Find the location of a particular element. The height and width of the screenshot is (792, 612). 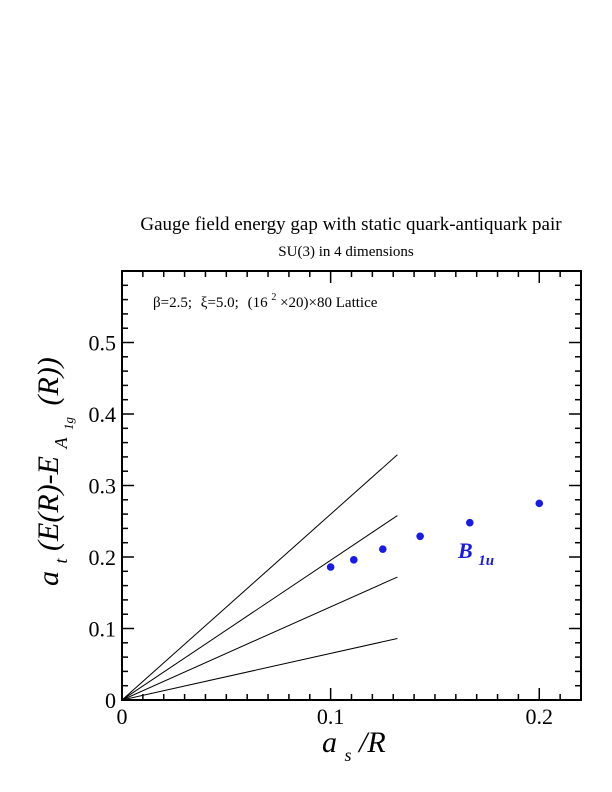

data-points is located at coordinates (435, 535).